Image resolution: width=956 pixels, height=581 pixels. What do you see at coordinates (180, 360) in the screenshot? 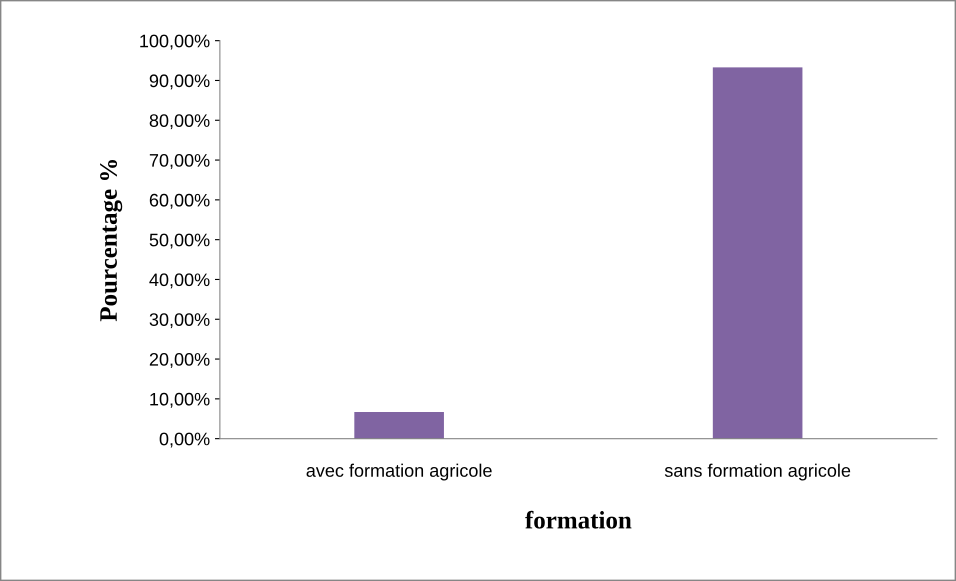
I see `y-tick-label: 20,00%` at bounding box center [180, 360].